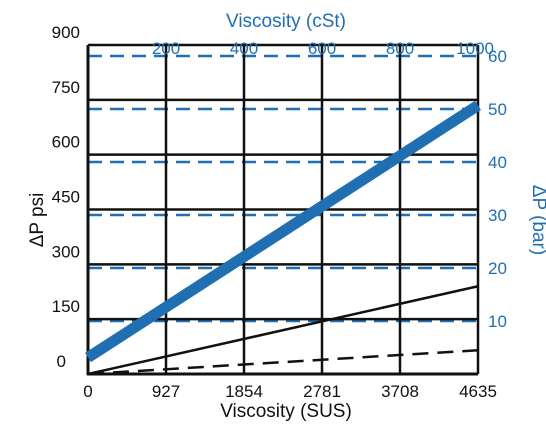  What do you see at coordinates (166, 391) in the screenshot?
I see `x-tick-label: 927` at bounding box center [166, 391].